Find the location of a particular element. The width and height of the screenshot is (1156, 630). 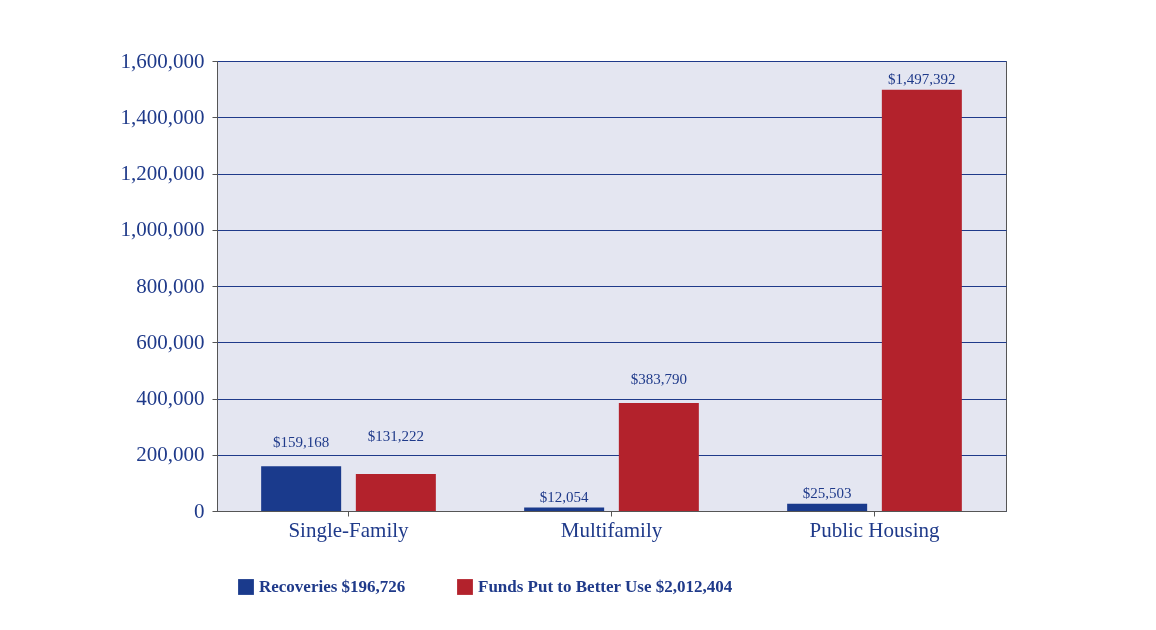

x-tick-label: Single-Family is located at coordinates (349, 529).